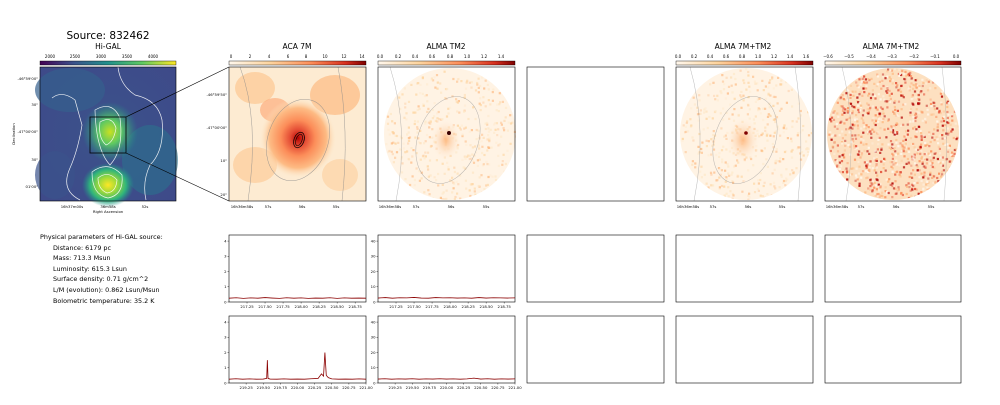  I want to click on spectrum-xtick: 219.75, so click(430, 387).